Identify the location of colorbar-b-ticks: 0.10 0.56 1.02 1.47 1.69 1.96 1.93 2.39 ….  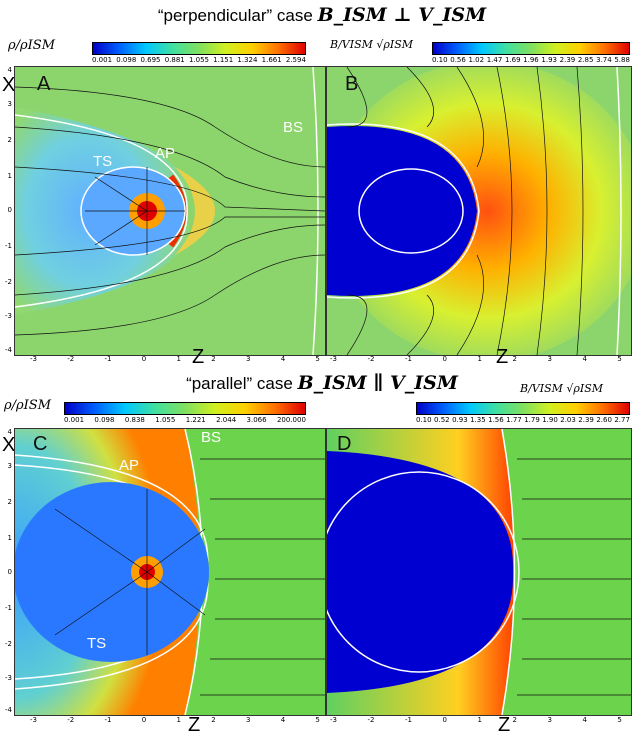
(531, 61).